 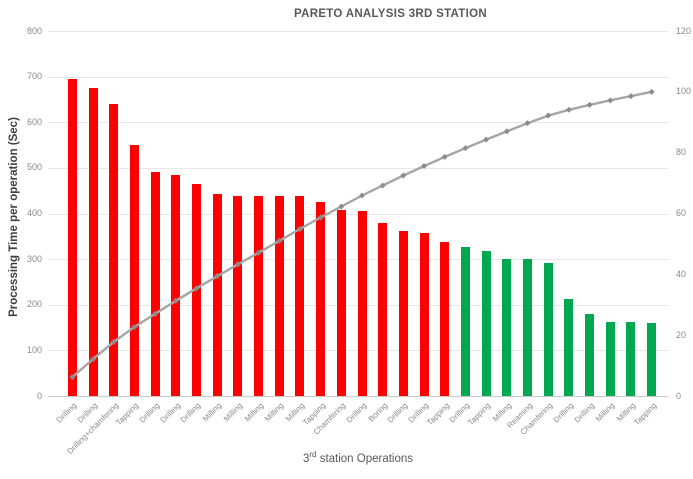 What do you see at coordinates (548, 329) in the screenshot?
I see `bar-24-chamfering` at bounding box center [548, 329].